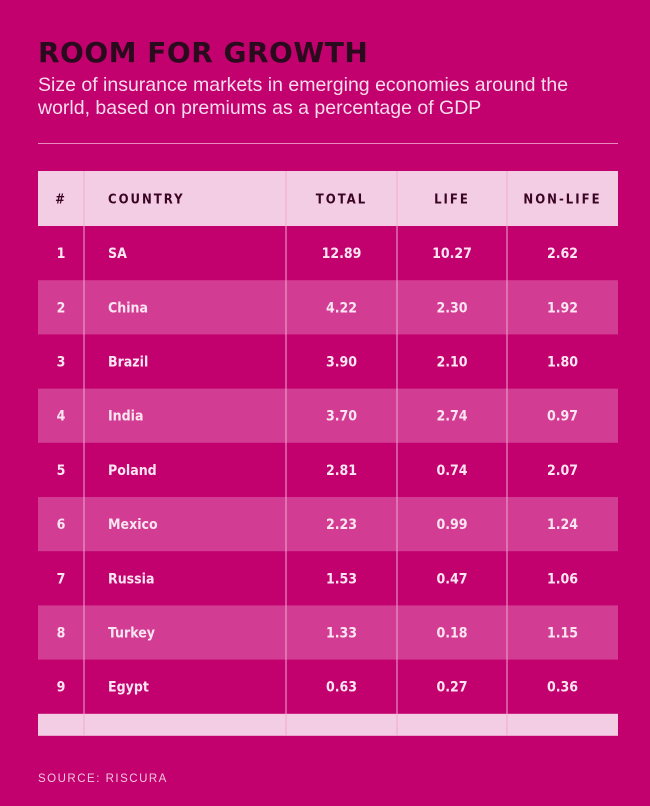 Image resolution: width=650 pixels, height=806 pixels. I want to click on cell-life: 0.74, so click(451, 471).